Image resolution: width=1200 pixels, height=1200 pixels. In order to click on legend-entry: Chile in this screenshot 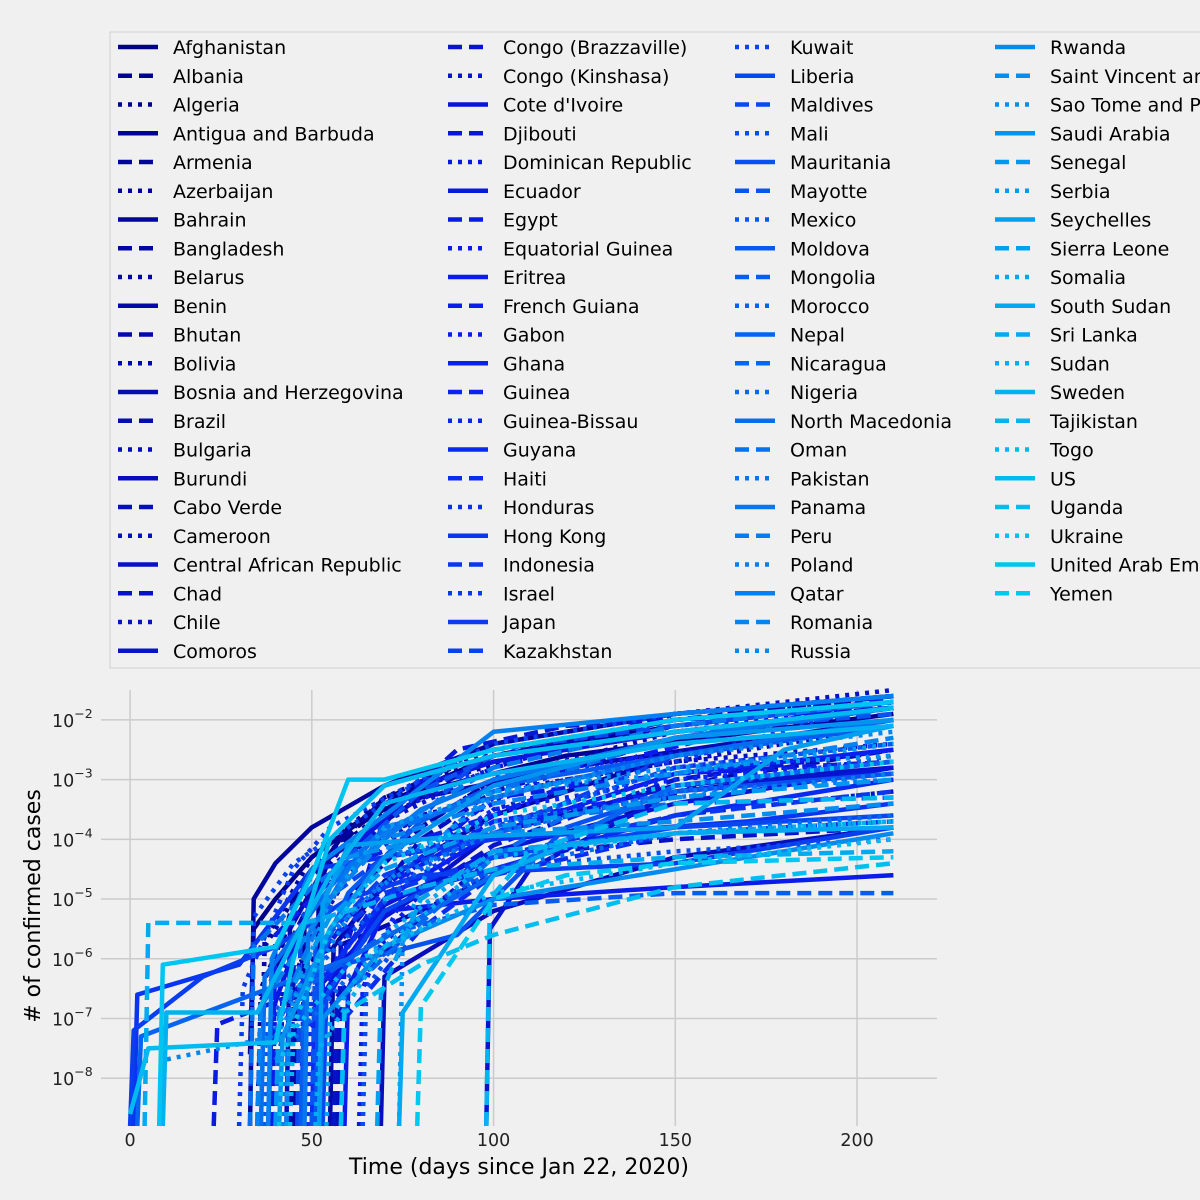, I will do `click(169, 623)`.